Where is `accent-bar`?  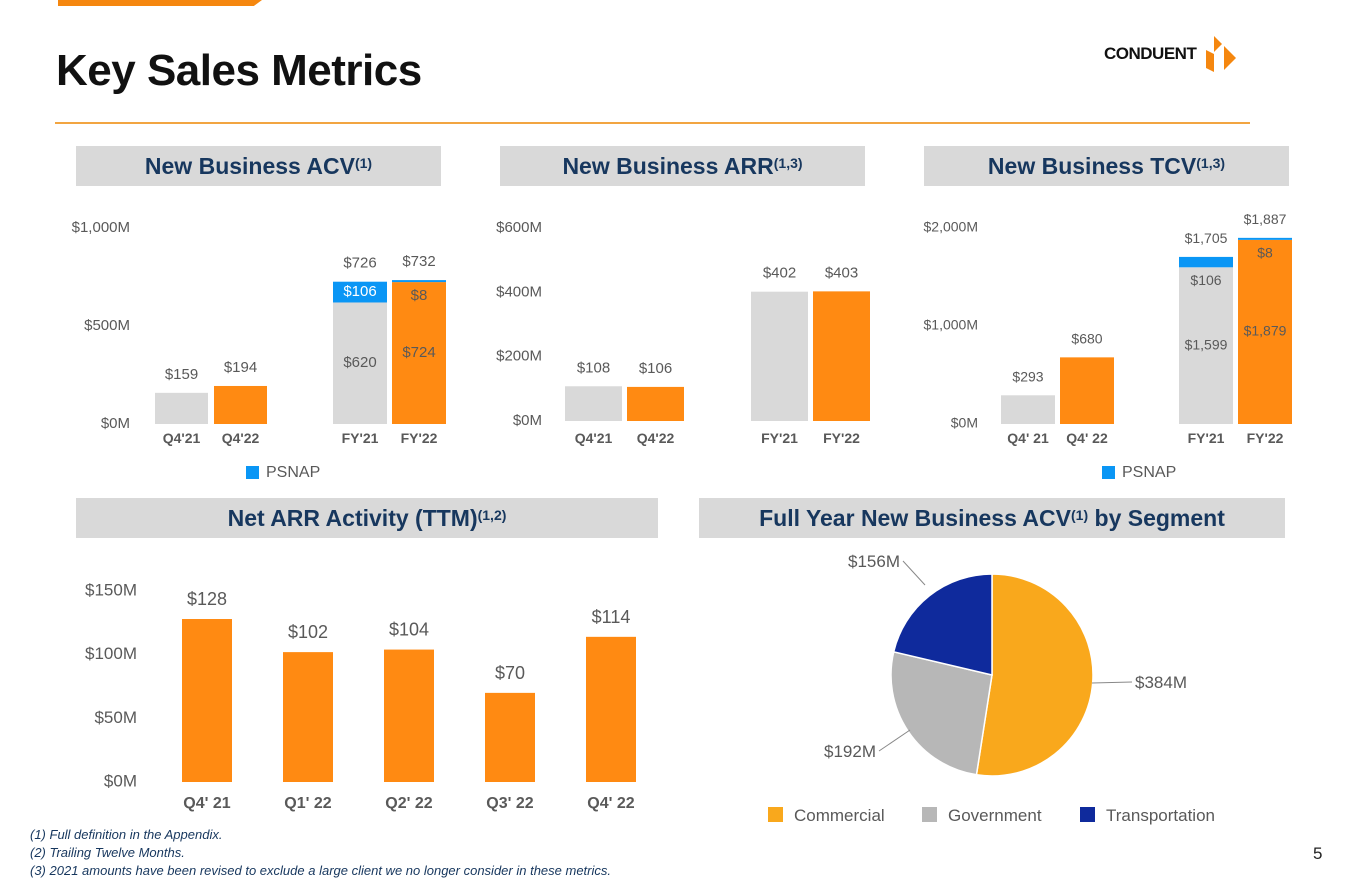
accent-bar is located at coordinates (160, 3).